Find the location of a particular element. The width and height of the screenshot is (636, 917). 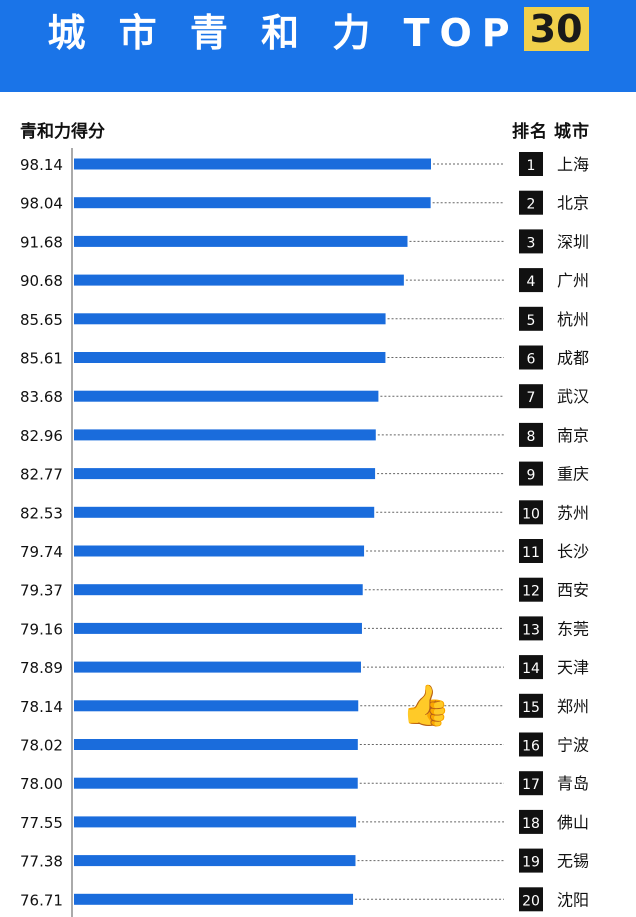

rank-label: 12 is located at coordinates (531, 592).